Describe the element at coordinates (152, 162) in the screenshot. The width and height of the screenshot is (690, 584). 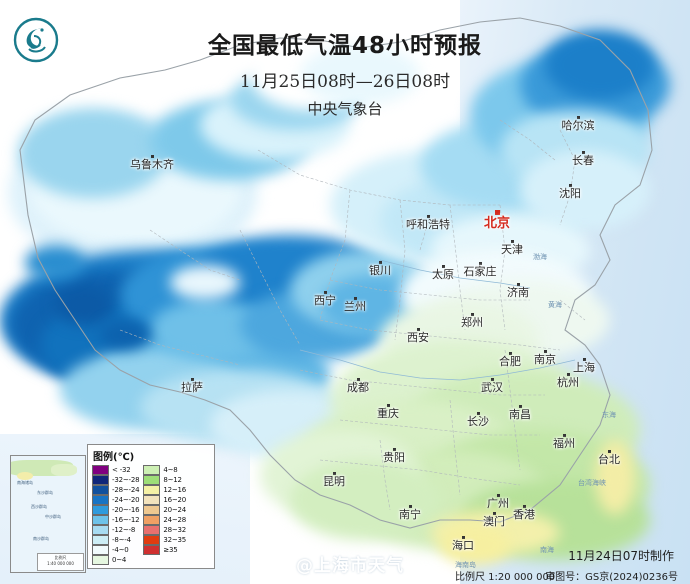
I see `city-label: 乌鲁木齐` at that location.